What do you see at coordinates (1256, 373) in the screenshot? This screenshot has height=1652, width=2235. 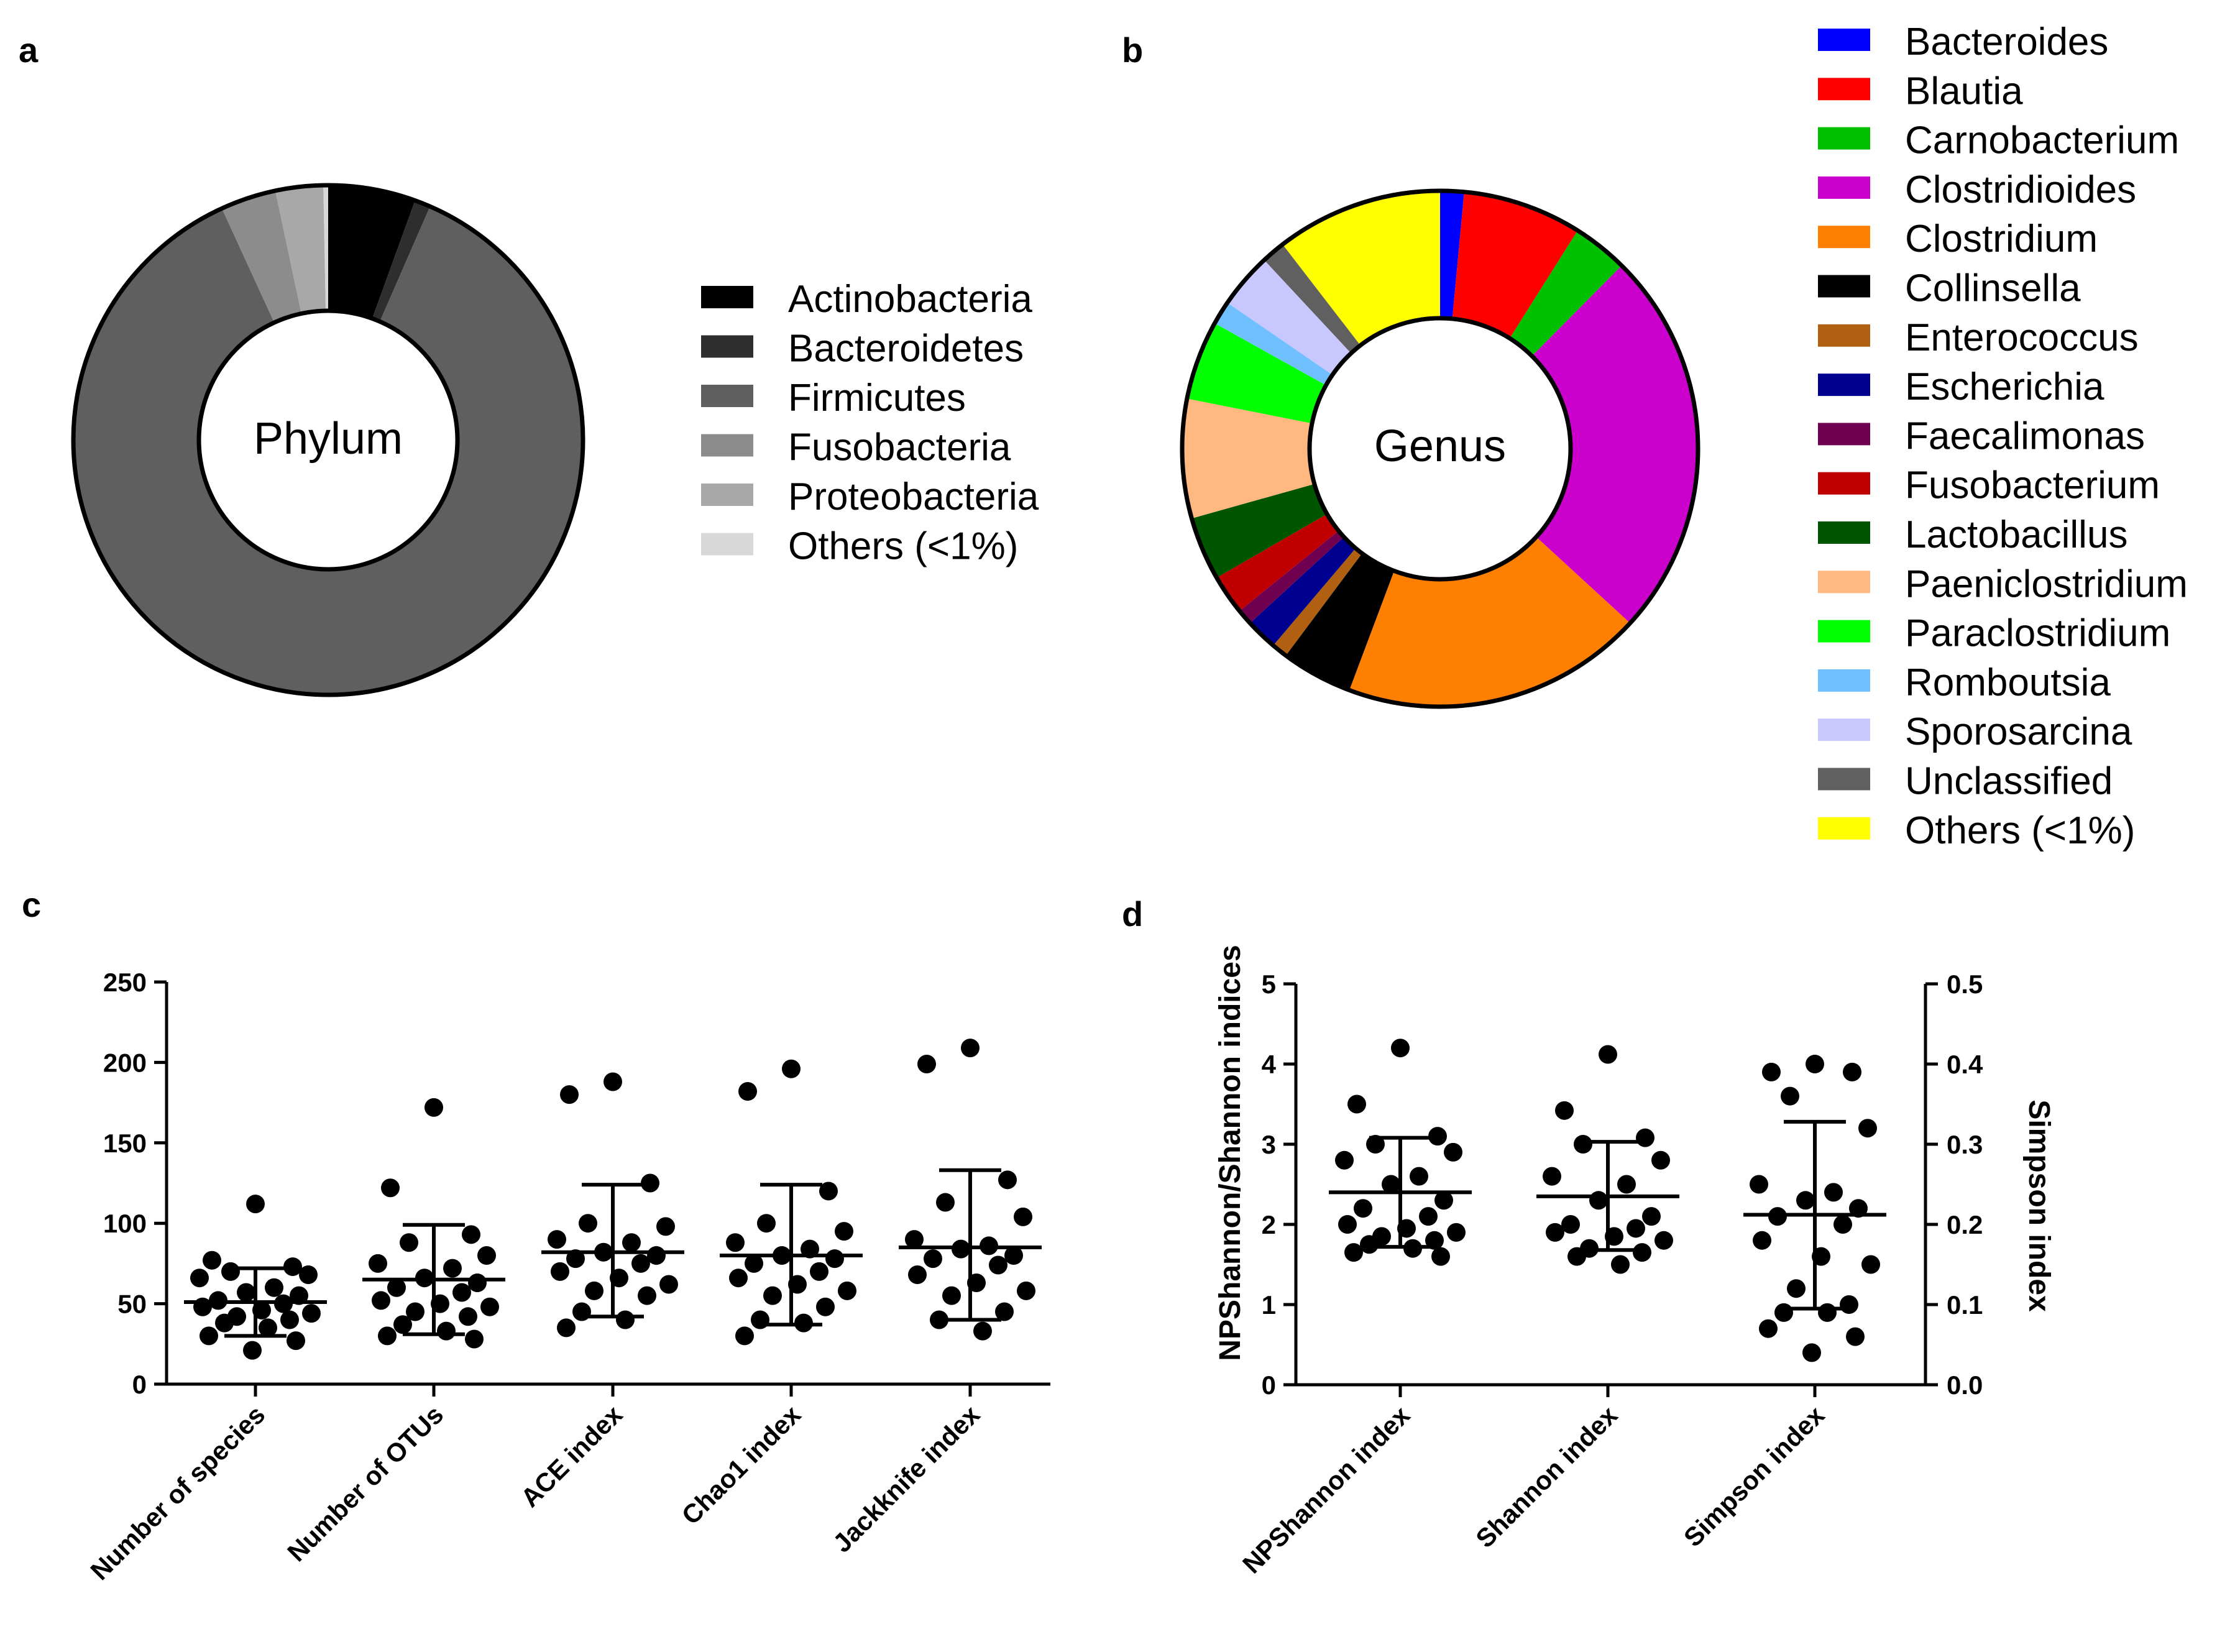 I see `genus-slice-paraclostridium` at bounding box center [1256, 373].